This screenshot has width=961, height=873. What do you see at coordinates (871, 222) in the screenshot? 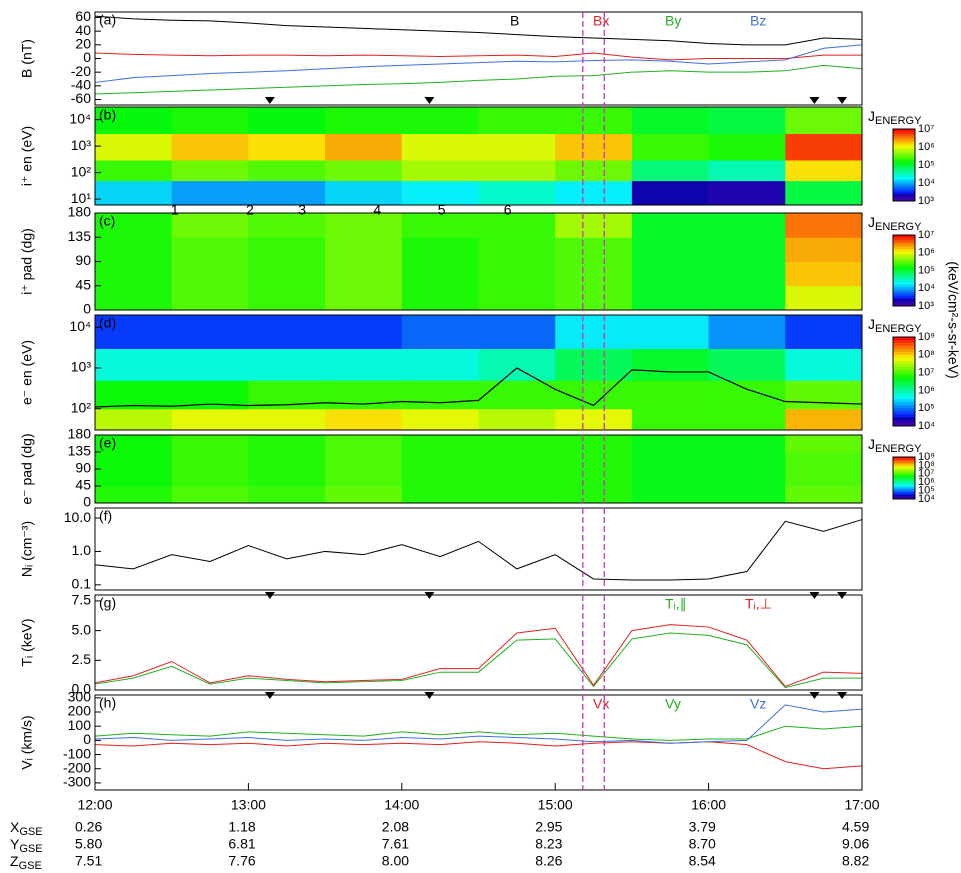
I see `colorbar-label-main: J` at bounding box center [871, 222].